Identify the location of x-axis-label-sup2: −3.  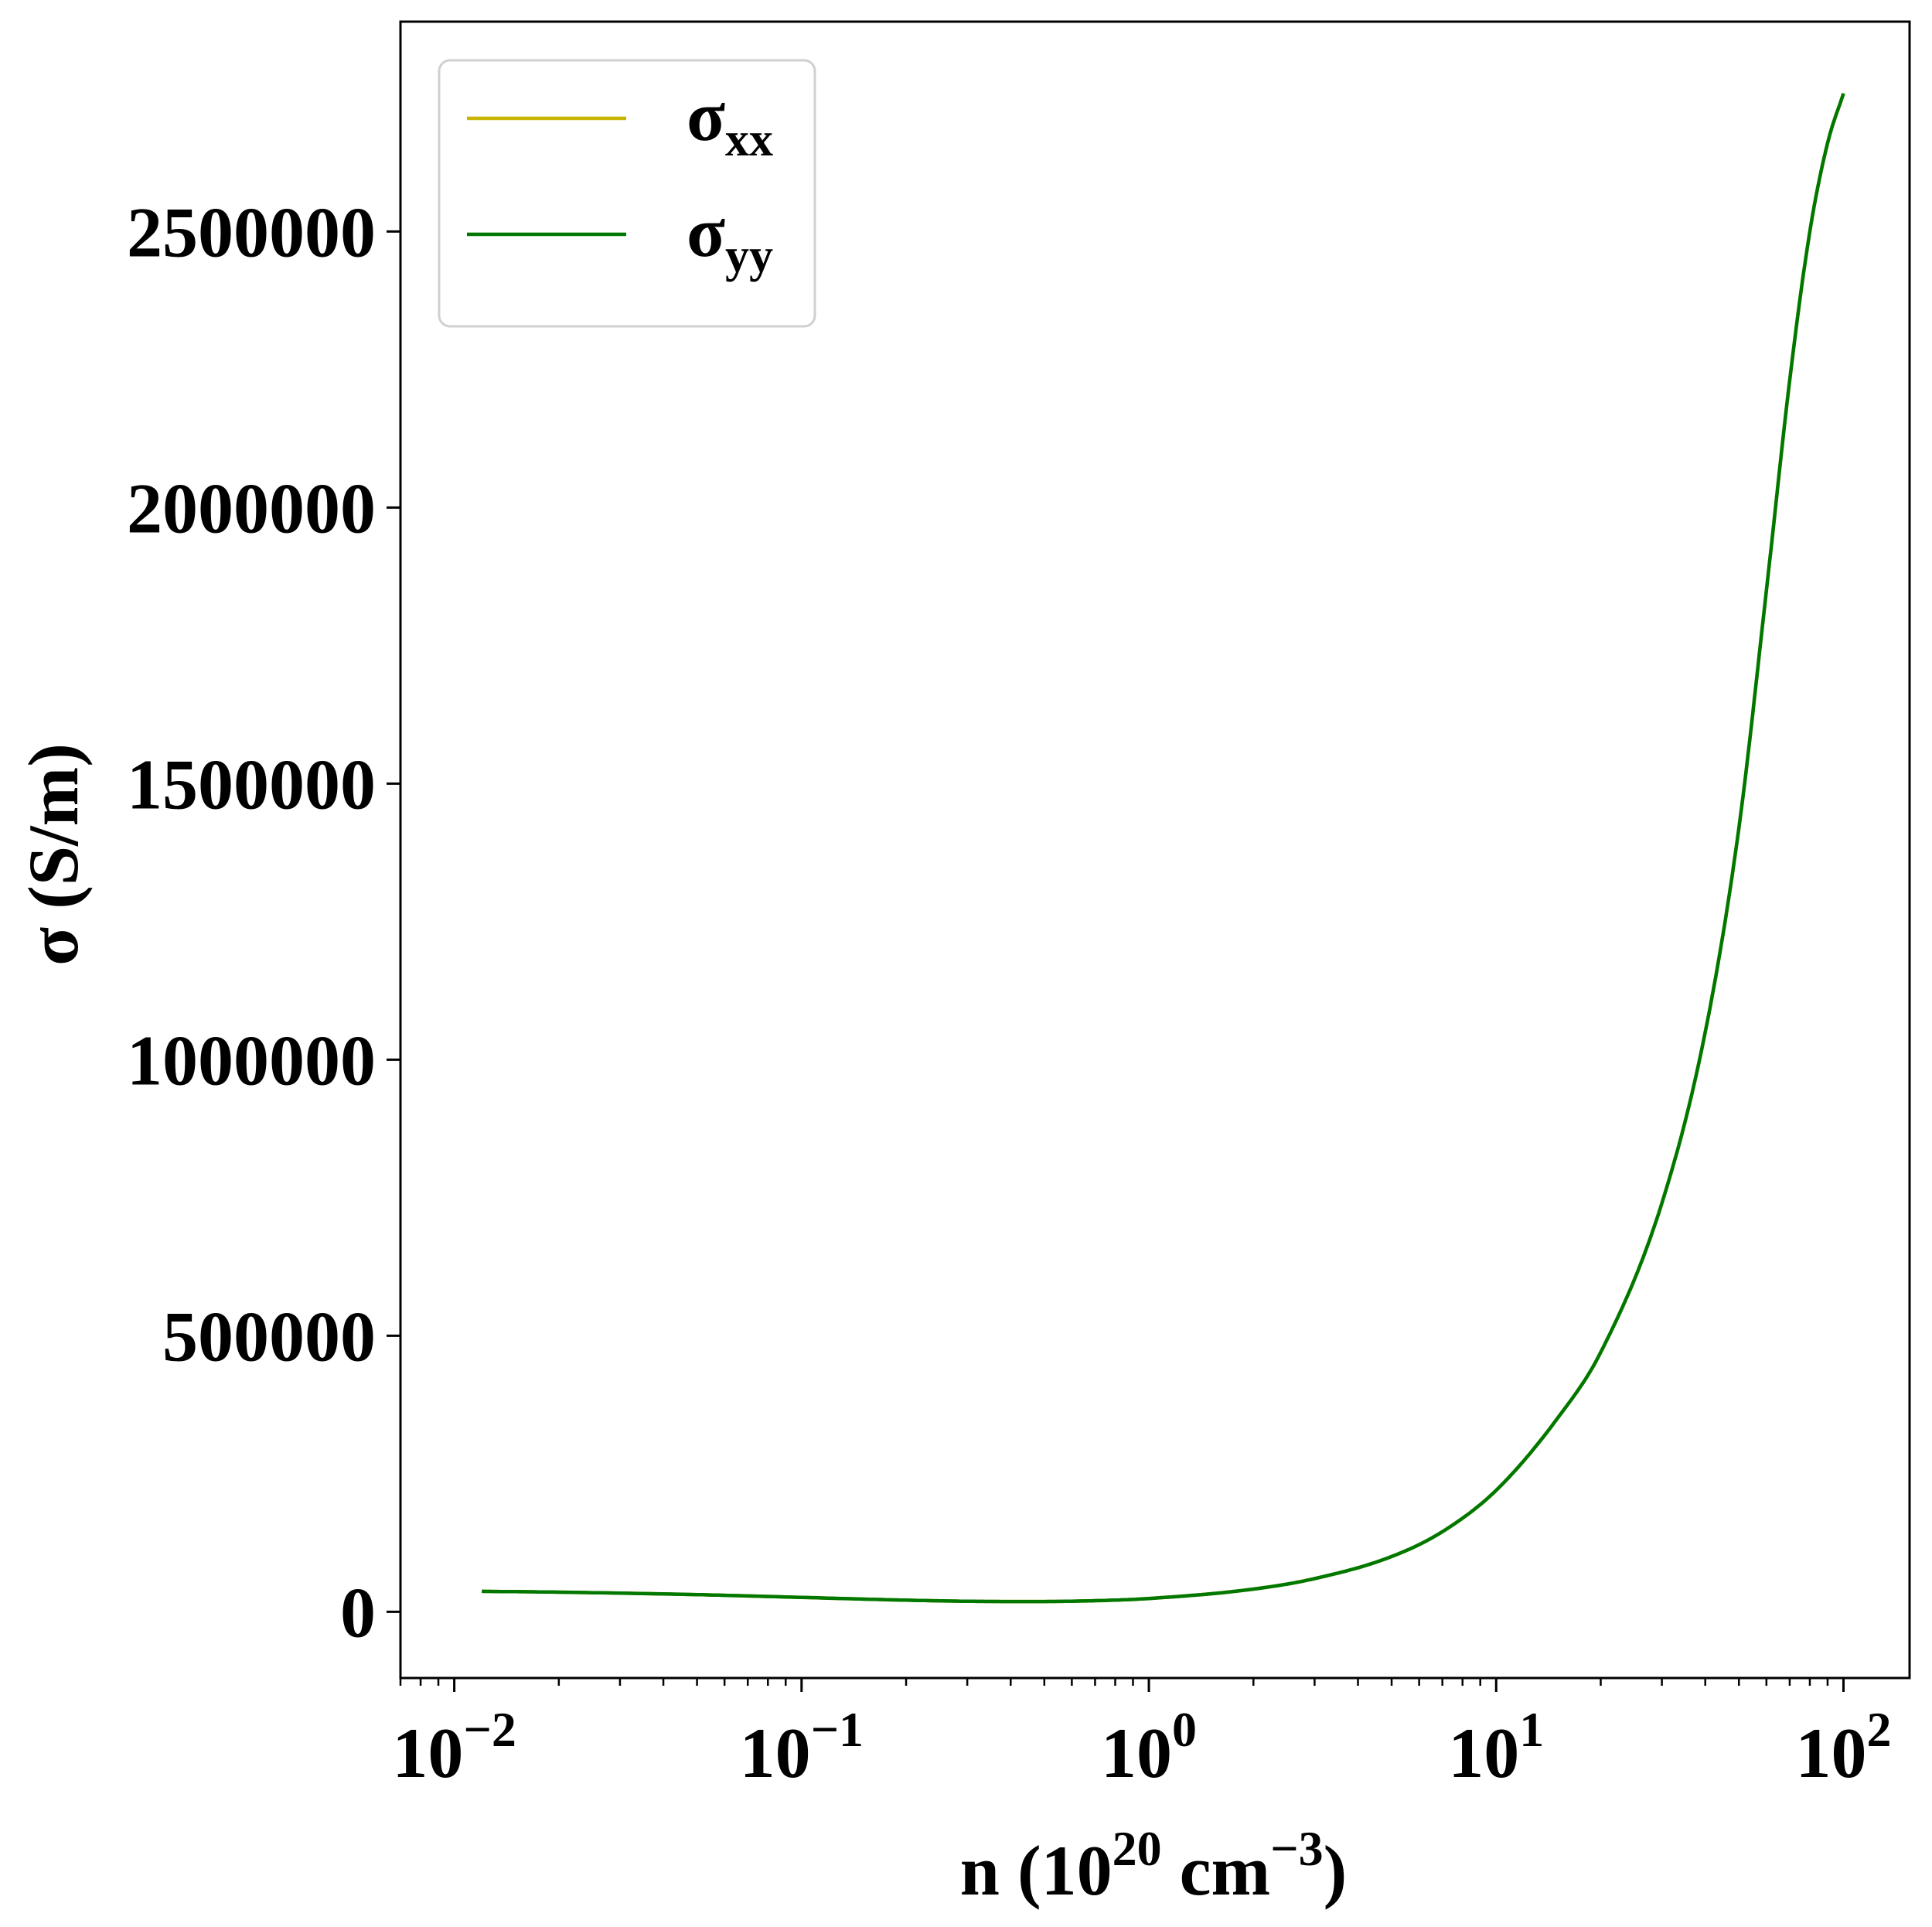
(1296, 1848).